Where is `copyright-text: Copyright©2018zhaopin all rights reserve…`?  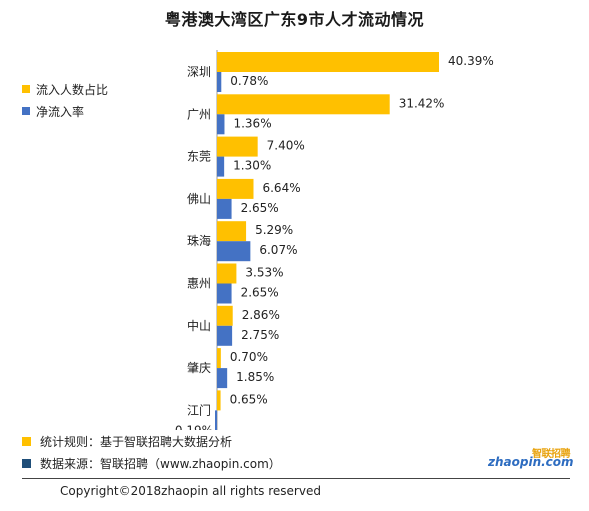 copyright-text: Copyright©2018zhaopin all rights reserve… is located at coordinates (190, 491).